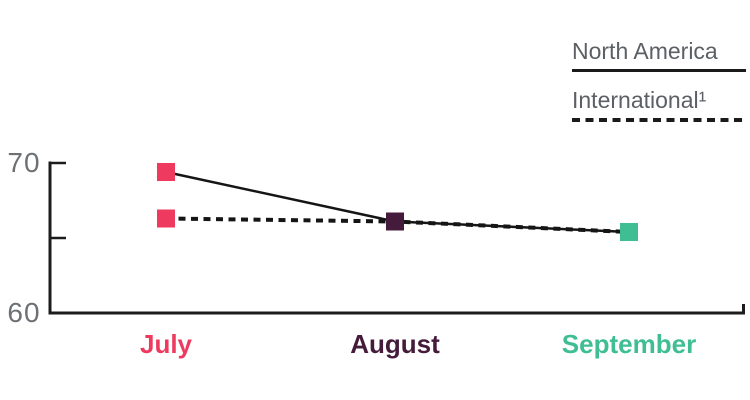 The image size is (750, 400). I want to click on legend-entry-international: International¹, so click(659, 104).